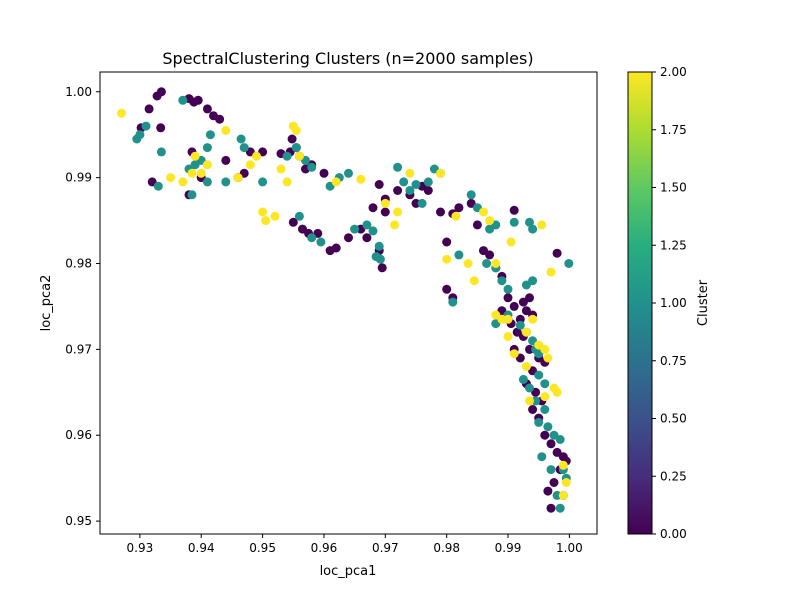  What do you see at coordinates (673, 188) in the screenshot?
I see `colorbar-tick-label: 1.50` at bounding box center [673, 188].